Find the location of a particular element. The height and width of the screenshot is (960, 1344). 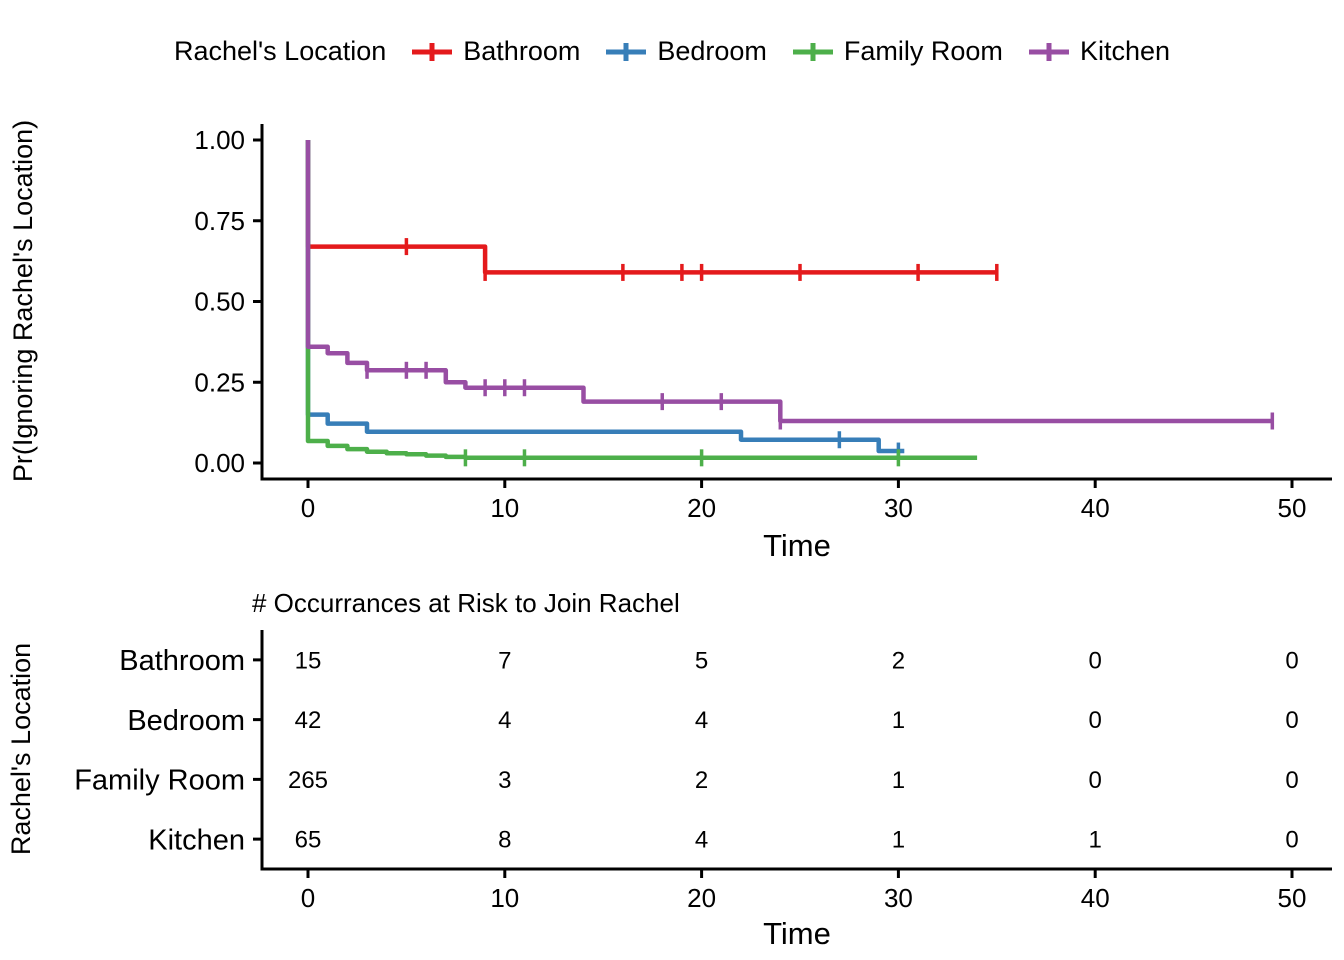

at-risk-count: 15 is located at coordinates (308, 660).